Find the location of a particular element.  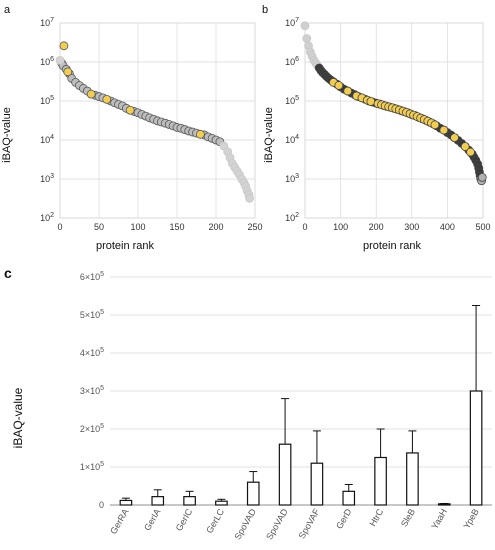

x-tick-label: SpoVAF is located at coordinates (309, 524).